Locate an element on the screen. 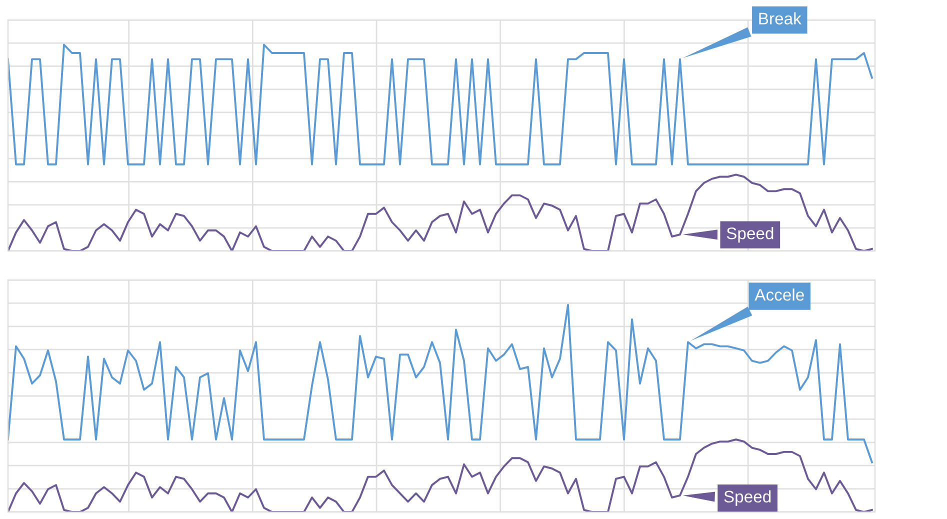  text: Break is located at coordinates (780, 18).